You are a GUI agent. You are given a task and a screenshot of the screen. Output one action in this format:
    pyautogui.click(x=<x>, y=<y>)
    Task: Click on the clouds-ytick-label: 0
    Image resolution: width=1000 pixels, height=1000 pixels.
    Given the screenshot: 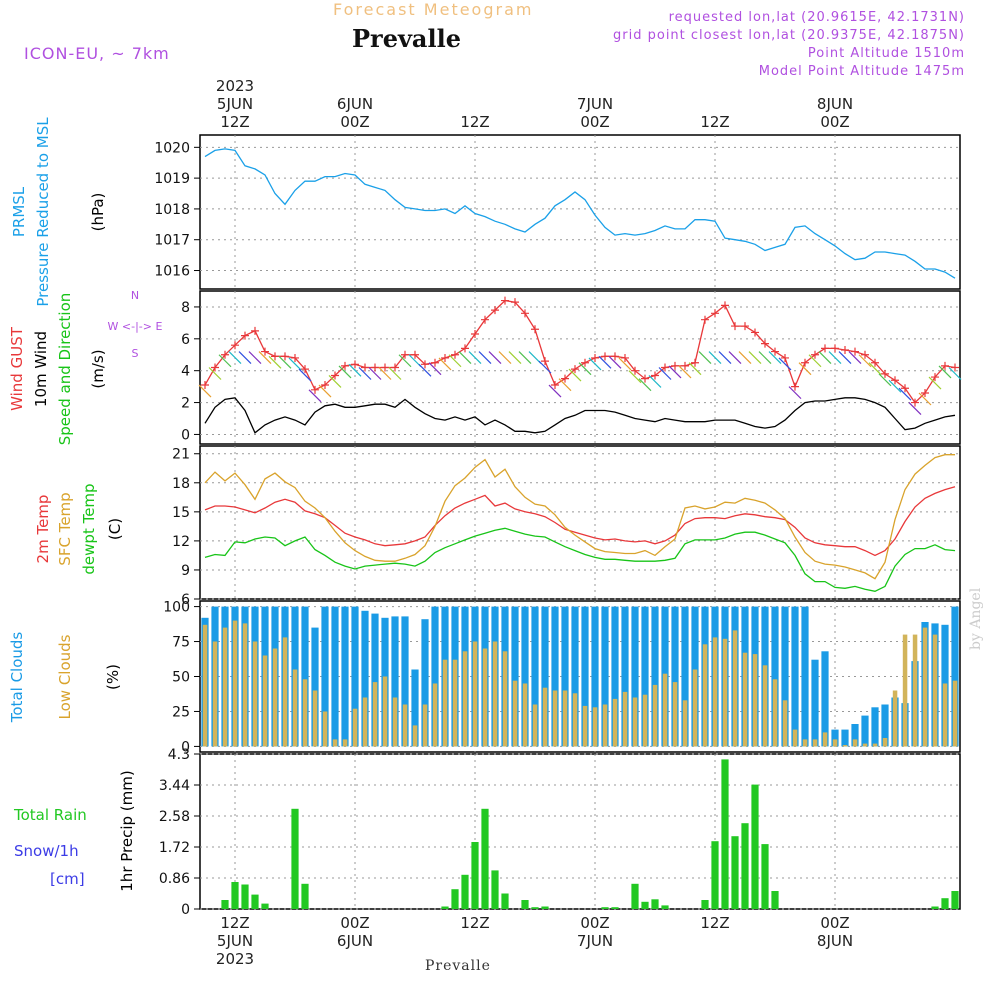 What is the action you would take?
    pyautogui.click(x=185, y=747)
    